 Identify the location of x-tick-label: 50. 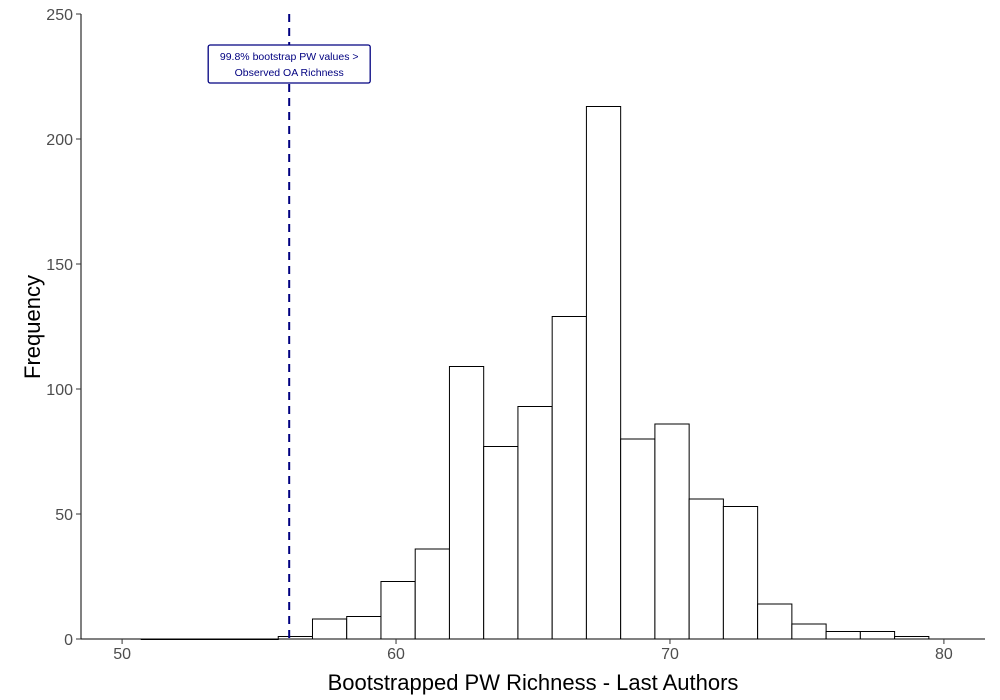
(122, 654).